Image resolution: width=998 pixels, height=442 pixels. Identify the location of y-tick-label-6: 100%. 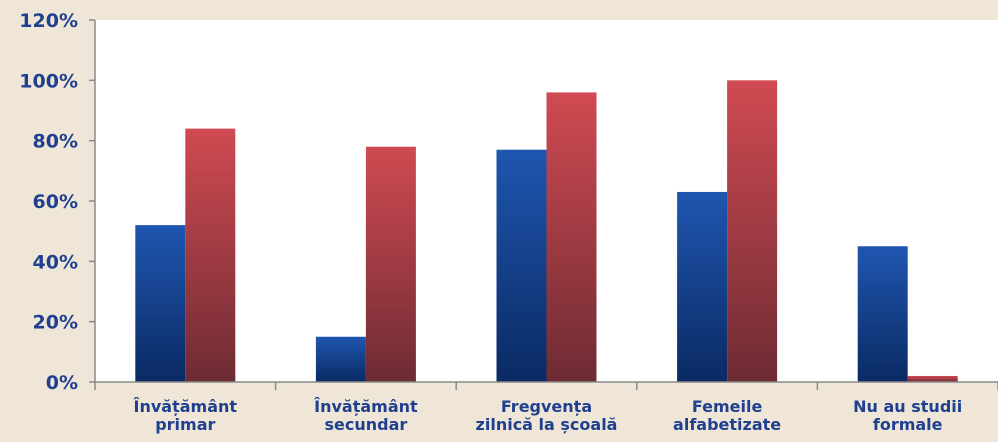
(48, 81).